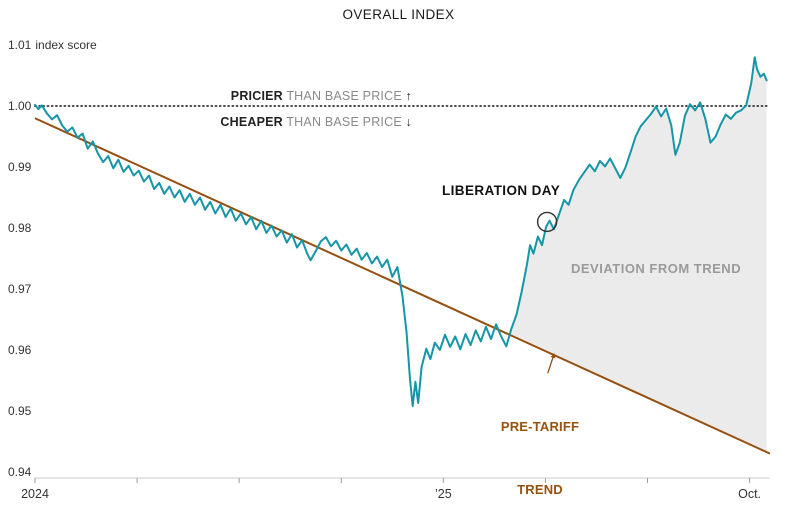 The height and width of the screenshot is (508, 797). What do you see at coordinates (20, 472) in the screenshot?
I see `y-tick-label: 0.94` at bounding box center [20, 472].